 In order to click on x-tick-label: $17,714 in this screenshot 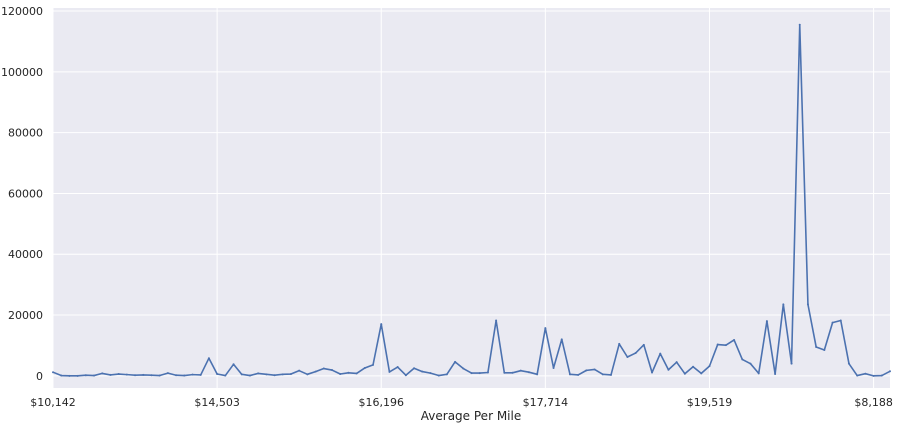, I will do `click(546, 402)`.